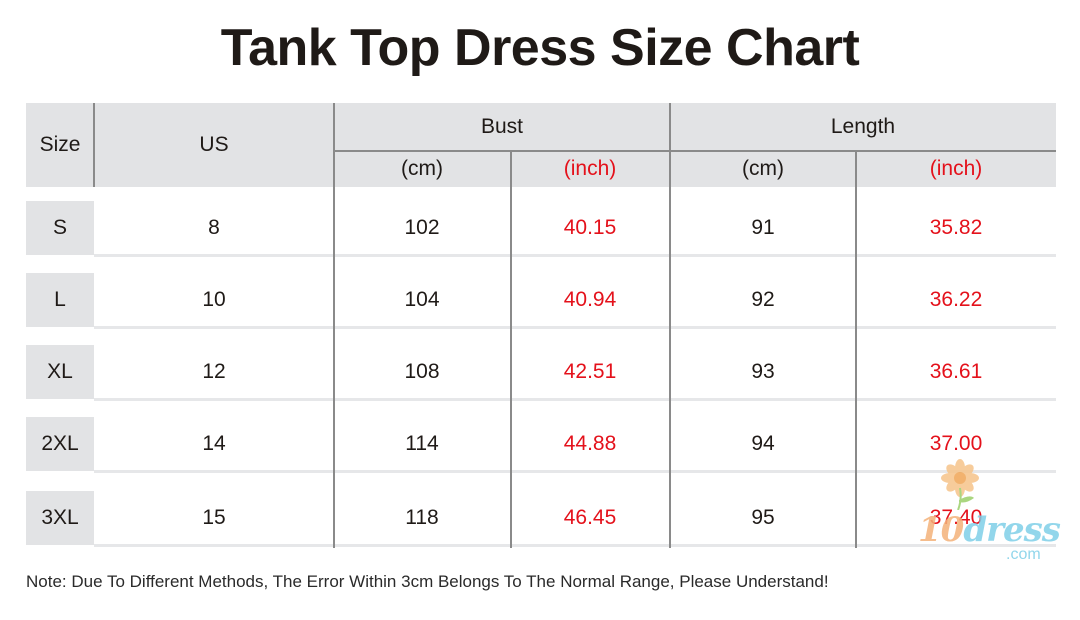 This screenshot has height=620, width=1080. I want to click on size-label: S, so click(59, 227).